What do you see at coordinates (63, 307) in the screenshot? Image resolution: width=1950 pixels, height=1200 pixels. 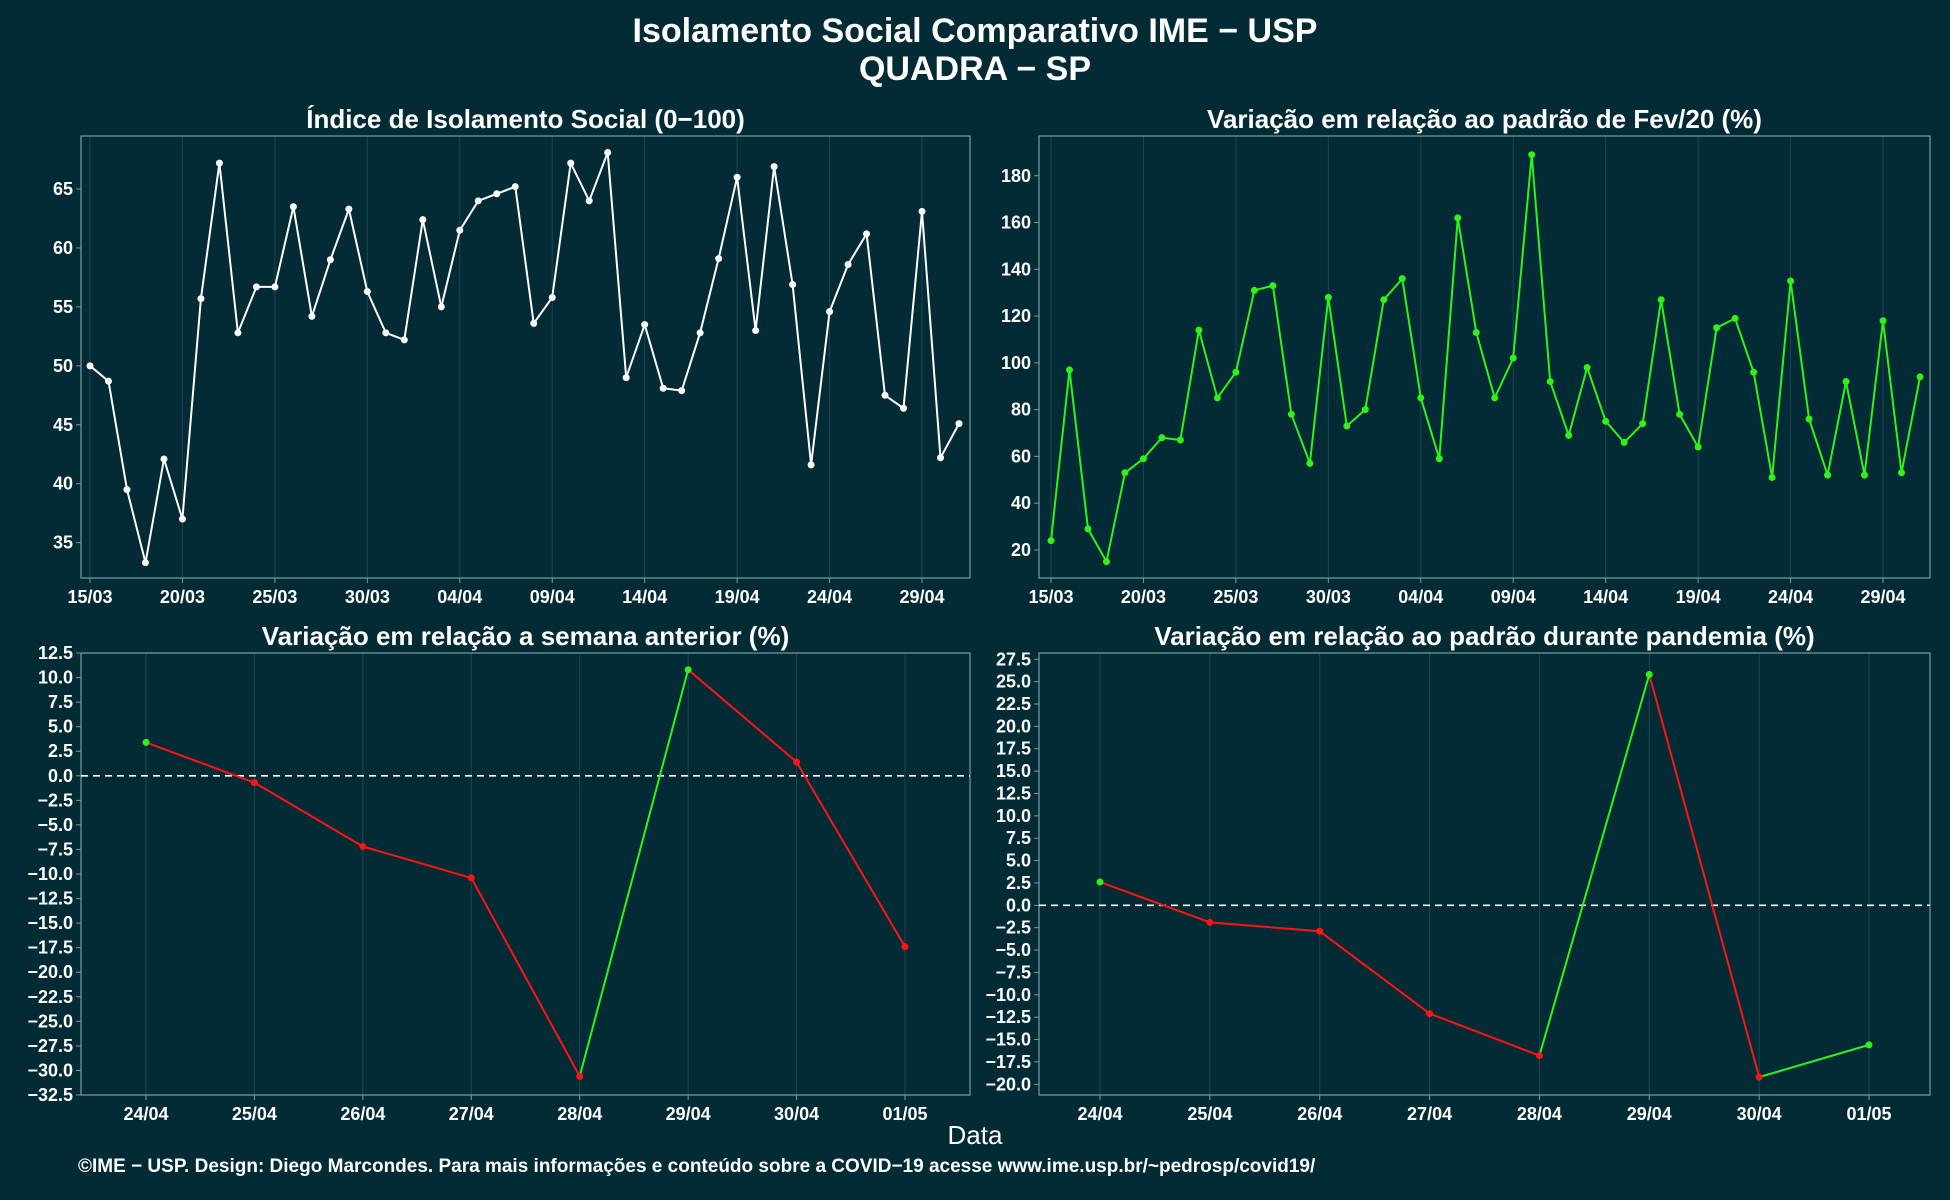 I see `y-tick-label: 55` at bounding box center [63, 307].